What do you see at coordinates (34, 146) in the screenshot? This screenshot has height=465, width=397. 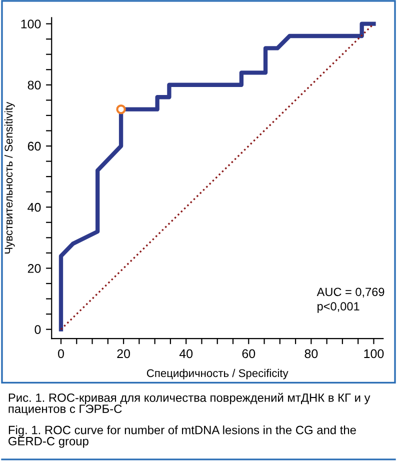 I see `y-tick-label: 60` at bounding box center [34, 146].